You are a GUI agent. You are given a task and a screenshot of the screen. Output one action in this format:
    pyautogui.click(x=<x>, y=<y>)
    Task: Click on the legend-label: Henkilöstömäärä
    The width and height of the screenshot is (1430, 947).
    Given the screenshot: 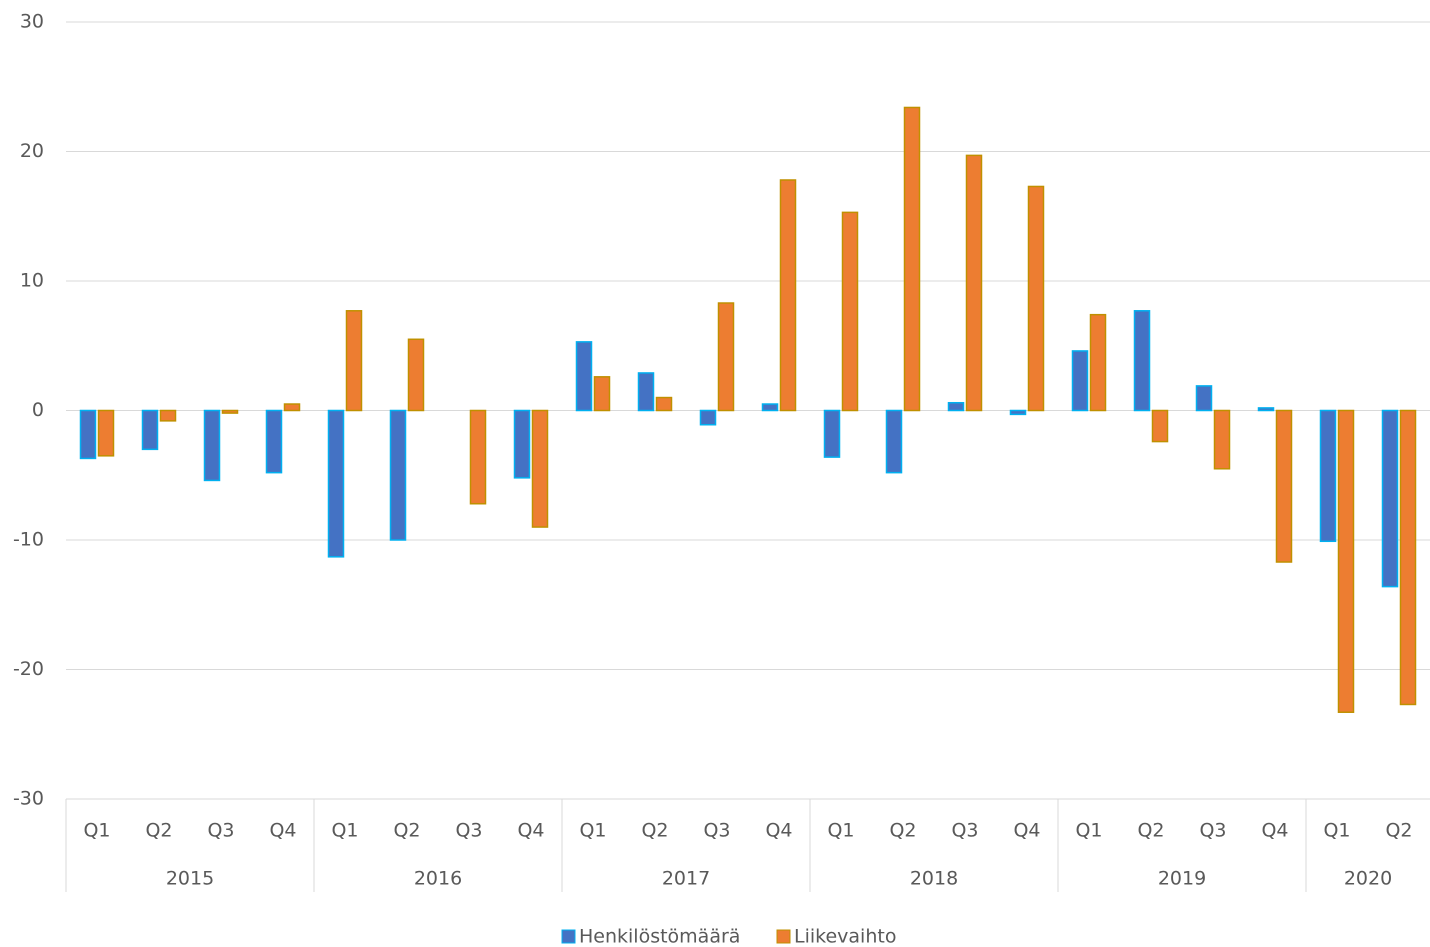 What is the action you would take?
    pyautogui.click(x=659, y=936)
    